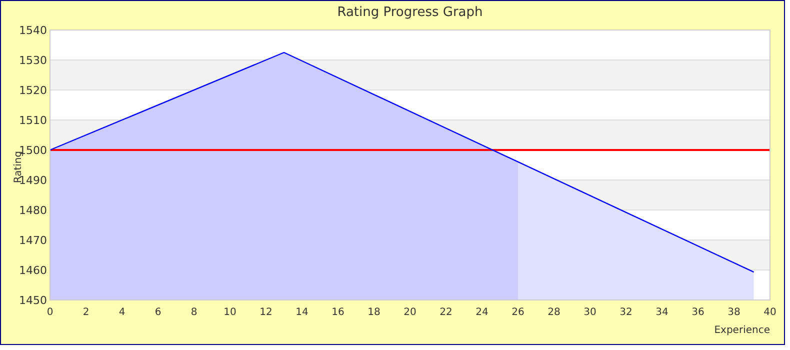 The image size is (790, 350). What do you see at coordinates (33, 270) in the screenshot?
I see `y-tick-label: 1460` at bounding box center [33, 270].